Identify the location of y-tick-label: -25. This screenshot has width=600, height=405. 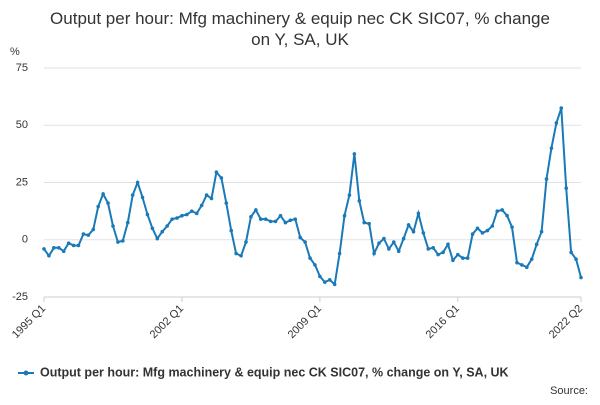
(20, 297).